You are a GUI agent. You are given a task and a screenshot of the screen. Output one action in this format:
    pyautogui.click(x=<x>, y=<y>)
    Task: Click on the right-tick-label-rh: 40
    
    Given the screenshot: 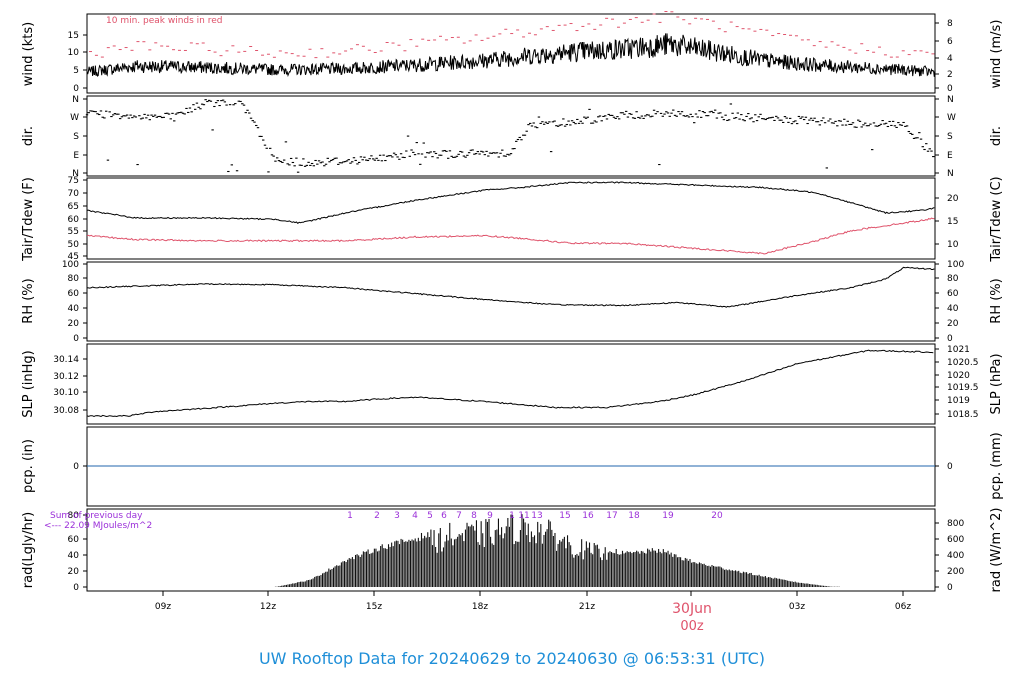 What is the action you would take?
    pyautogui.click(x=953, y=309)
    